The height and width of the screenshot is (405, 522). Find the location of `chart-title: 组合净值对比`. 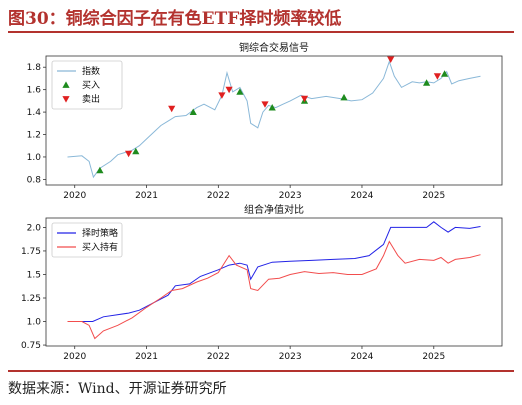

chart-title: 组合净值对比 is located at coordinates (274, 209).